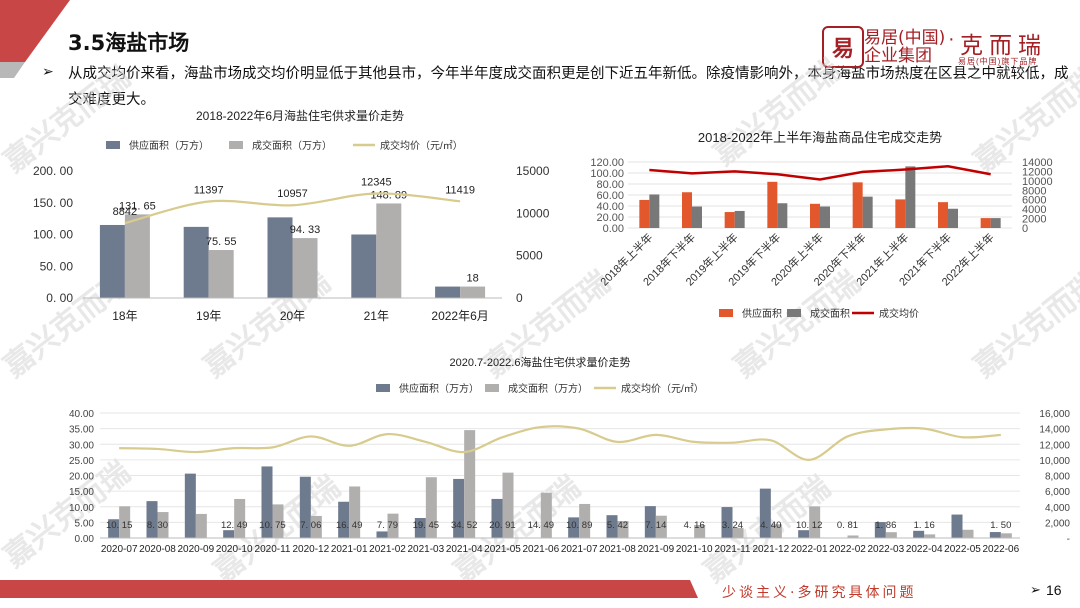  I want to click on x-tick-label: 2022-01, so click(809, 549).